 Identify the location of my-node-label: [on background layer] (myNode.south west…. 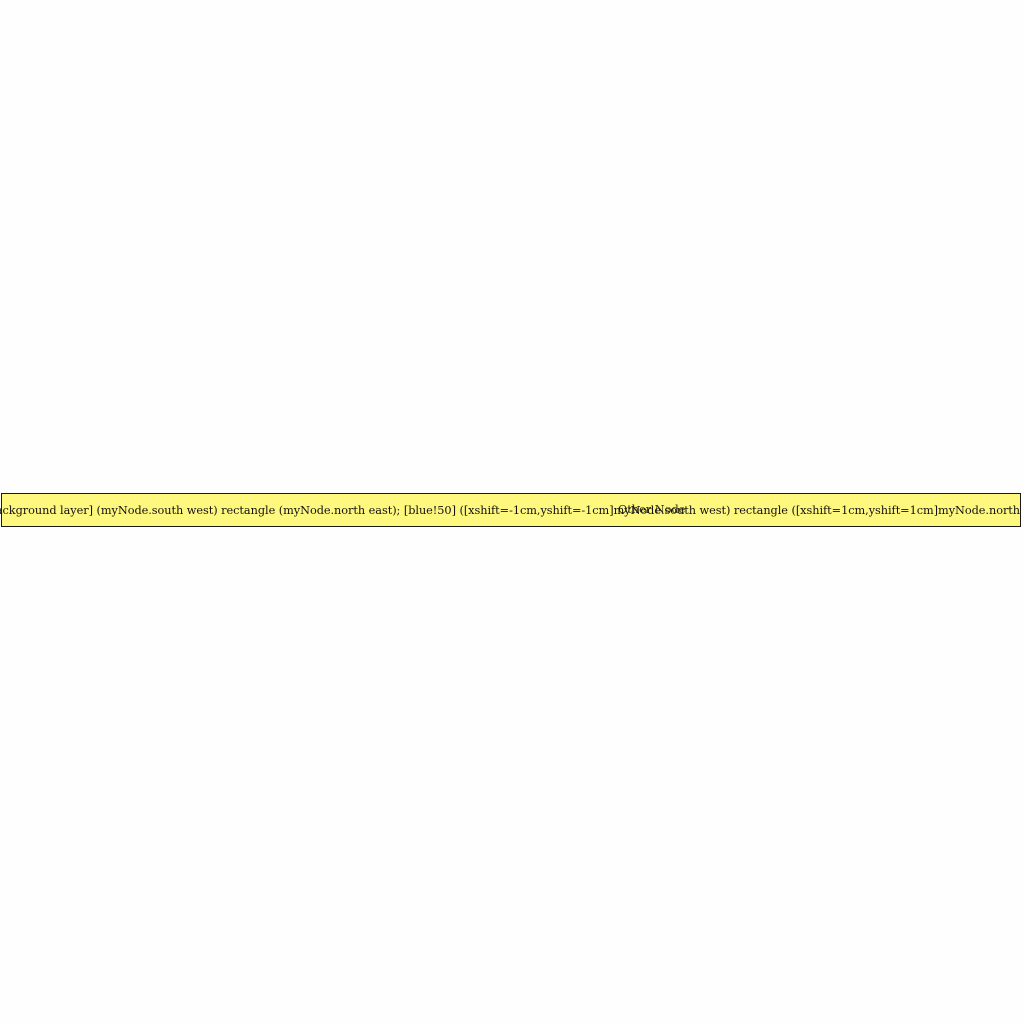
(512, 510).